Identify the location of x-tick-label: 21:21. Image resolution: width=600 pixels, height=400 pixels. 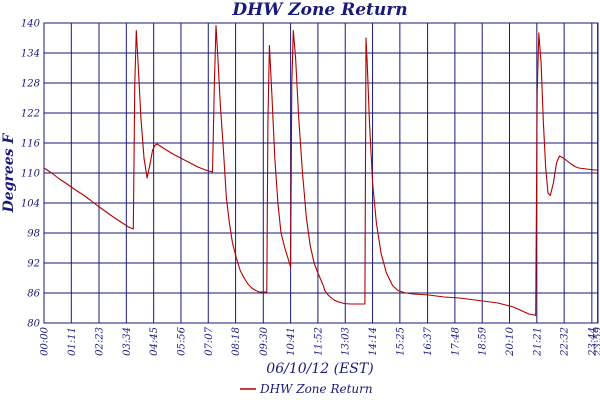
(537, 342).